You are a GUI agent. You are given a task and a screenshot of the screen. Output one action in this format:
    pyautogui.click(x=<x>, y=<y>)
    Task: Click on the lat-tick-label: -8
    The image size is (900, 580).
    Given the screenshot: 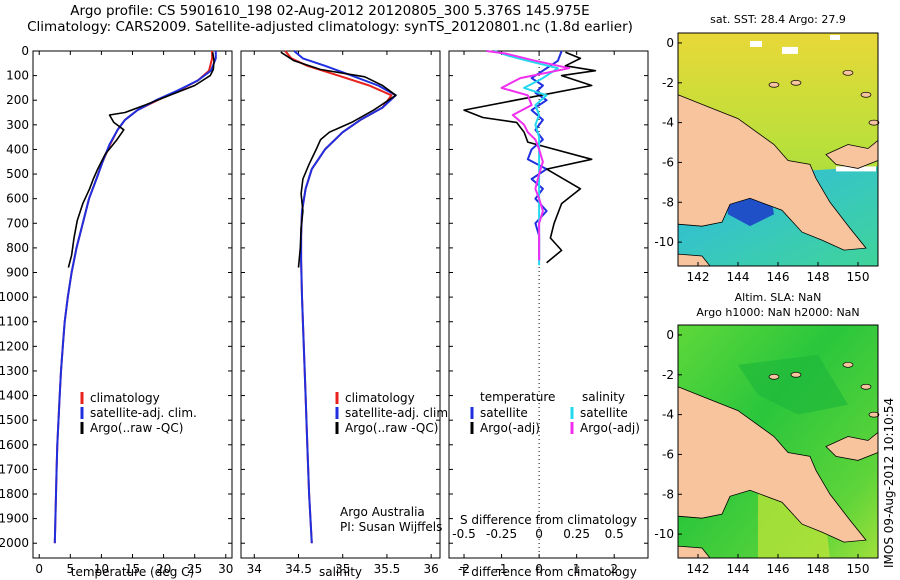 What is the action you would take?
    pyautogui.click(x=668, y=202)
    